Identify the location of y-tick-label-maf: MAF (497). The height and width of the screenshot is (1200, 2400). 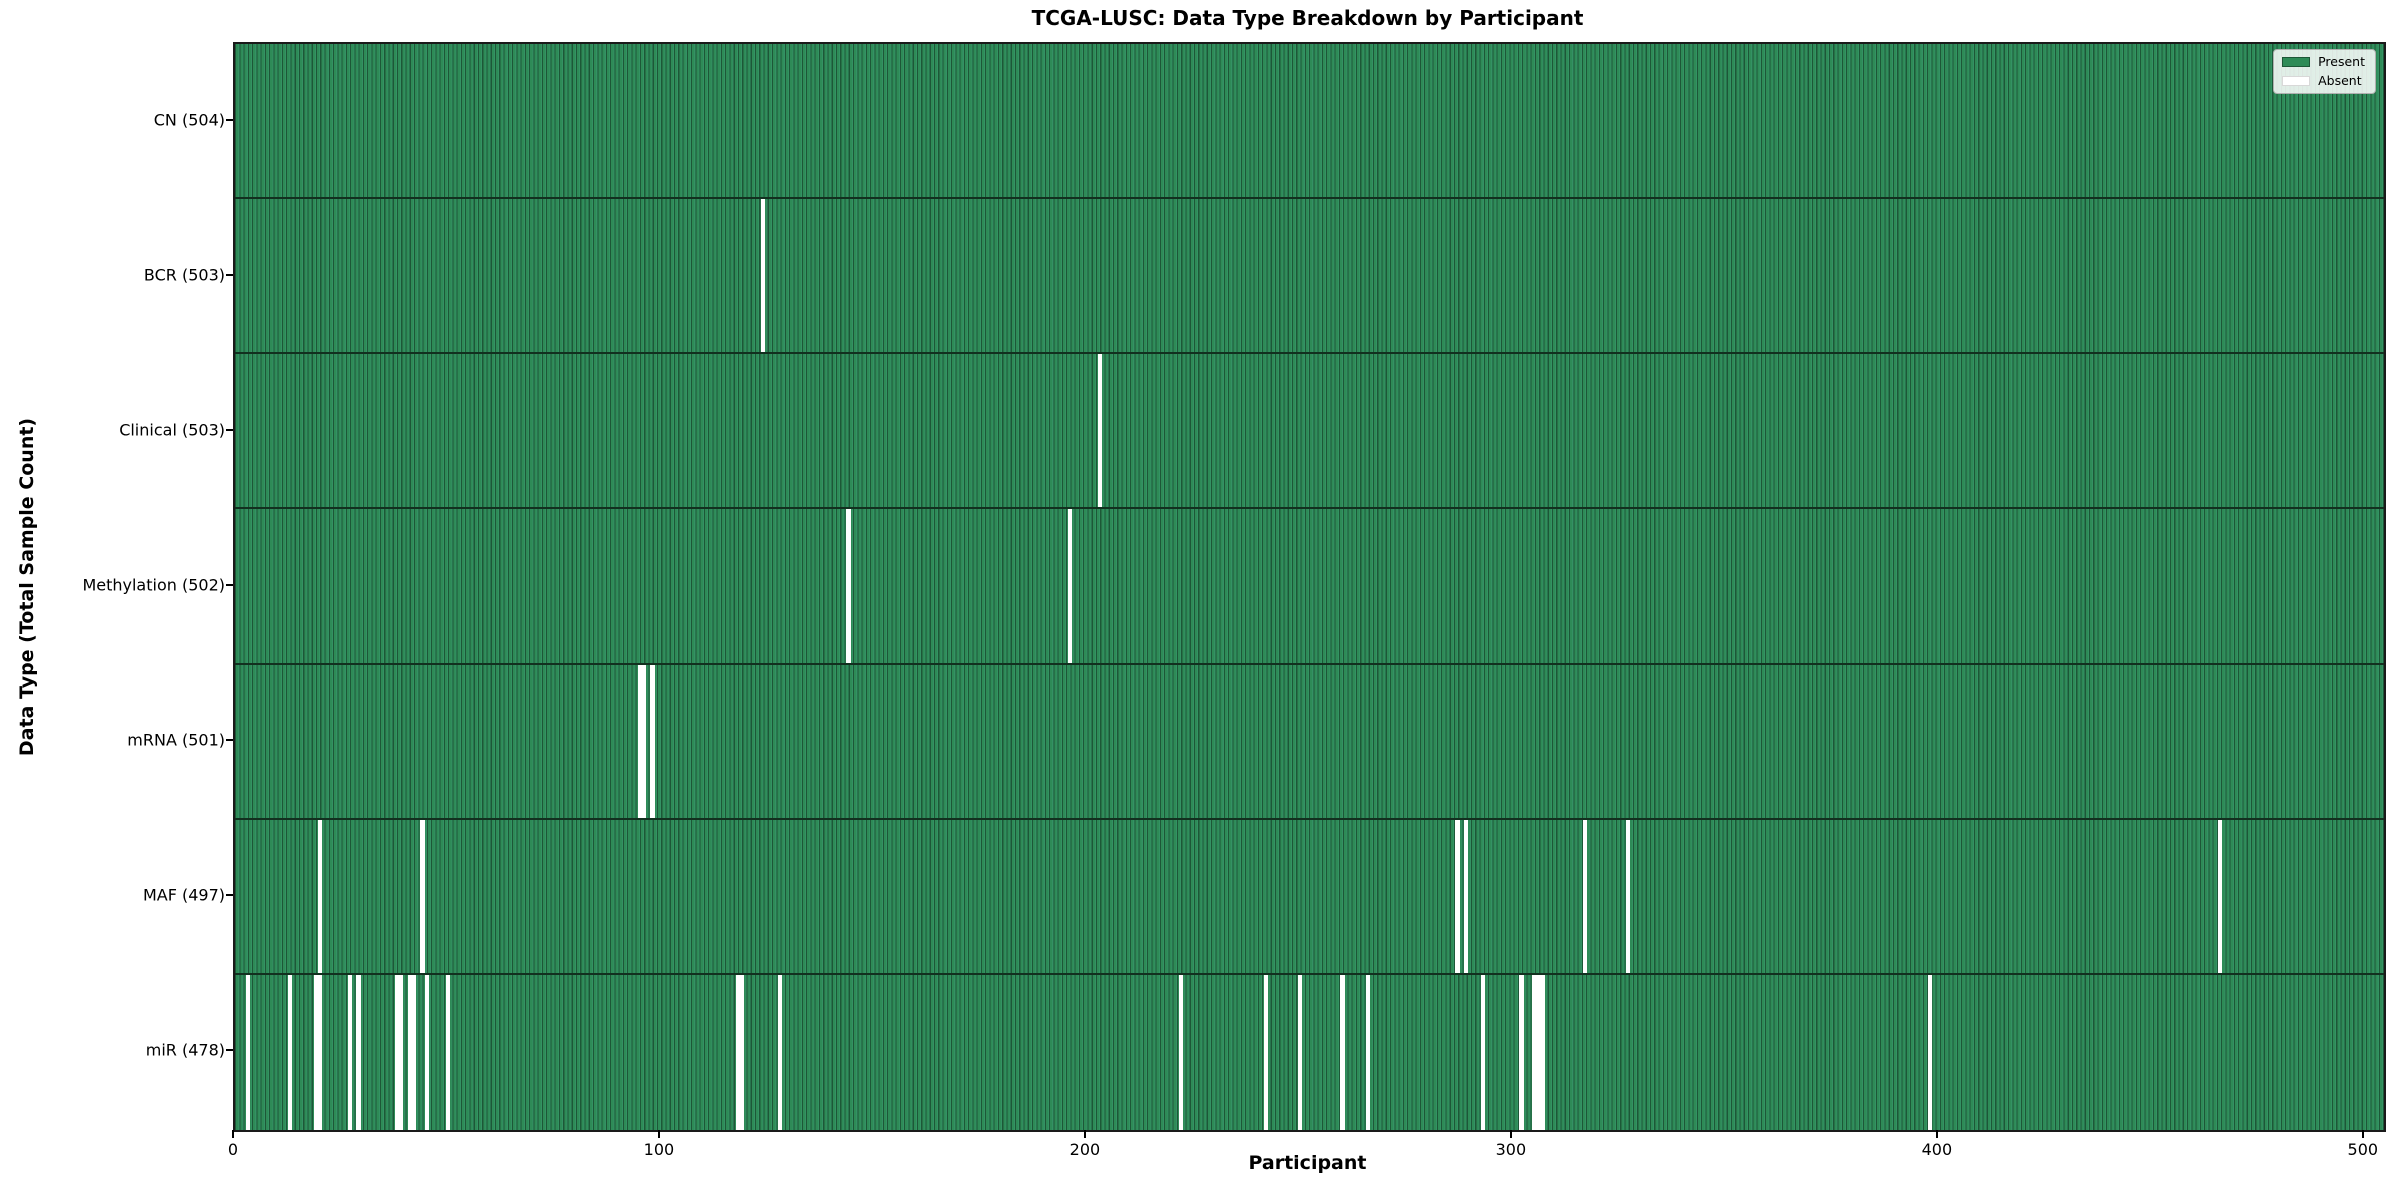
(183, 895).